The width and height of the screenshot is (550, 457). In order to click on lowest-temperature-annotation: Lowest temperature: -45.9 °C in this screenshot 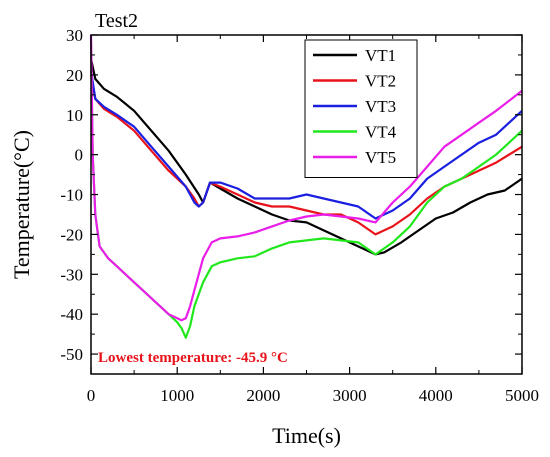, I will do `click(193, 358)`.